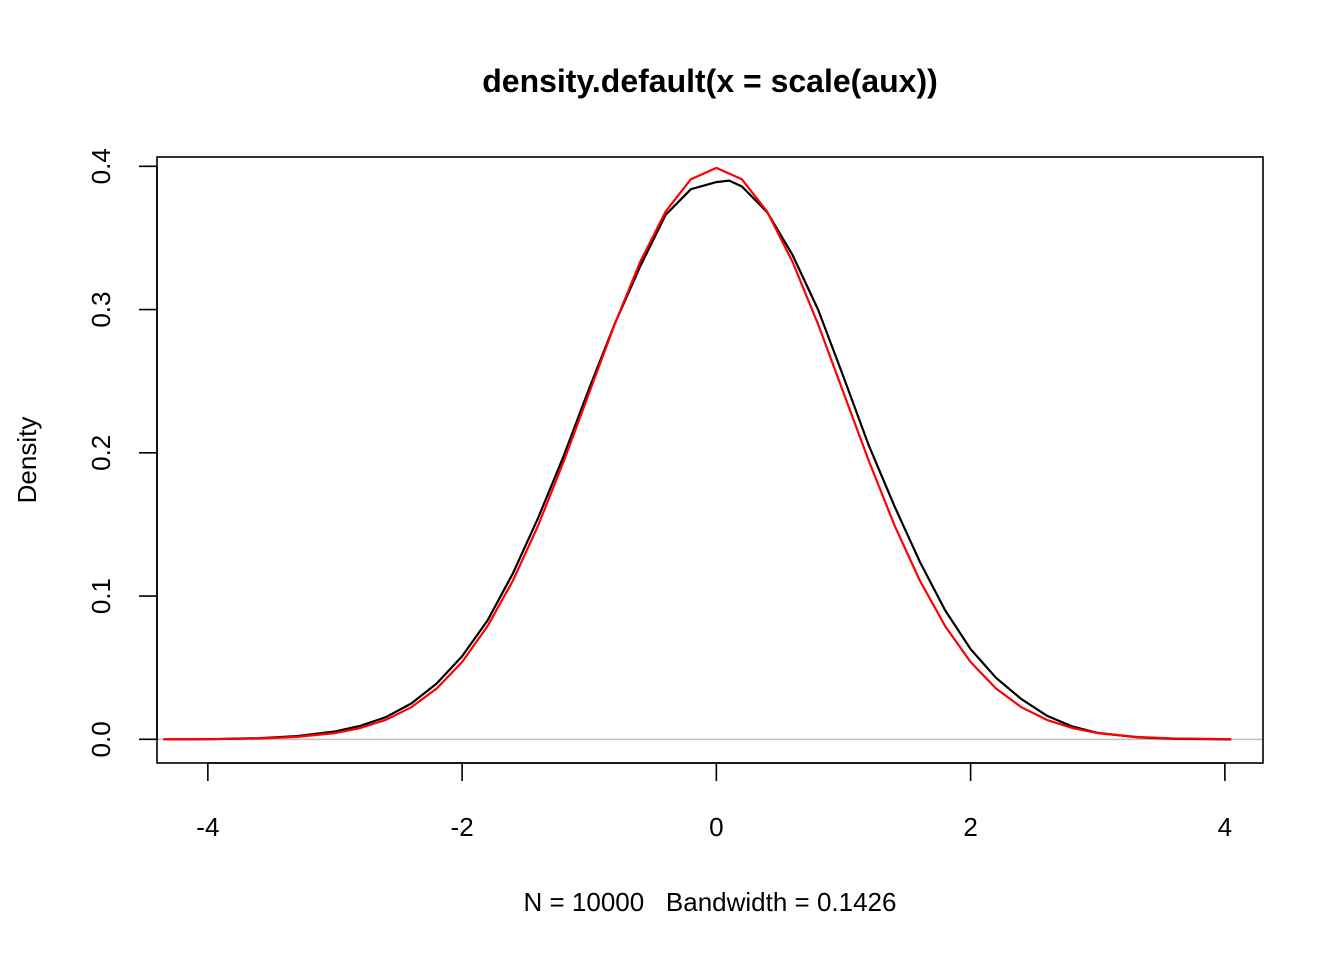 The image size is (1344, 960). What do you see at coordinates (710, 902) in the screenshot?
I see `x-axis-label: N = 10000 Bandwidth = 0.1426` at bounding box center [710, 902].